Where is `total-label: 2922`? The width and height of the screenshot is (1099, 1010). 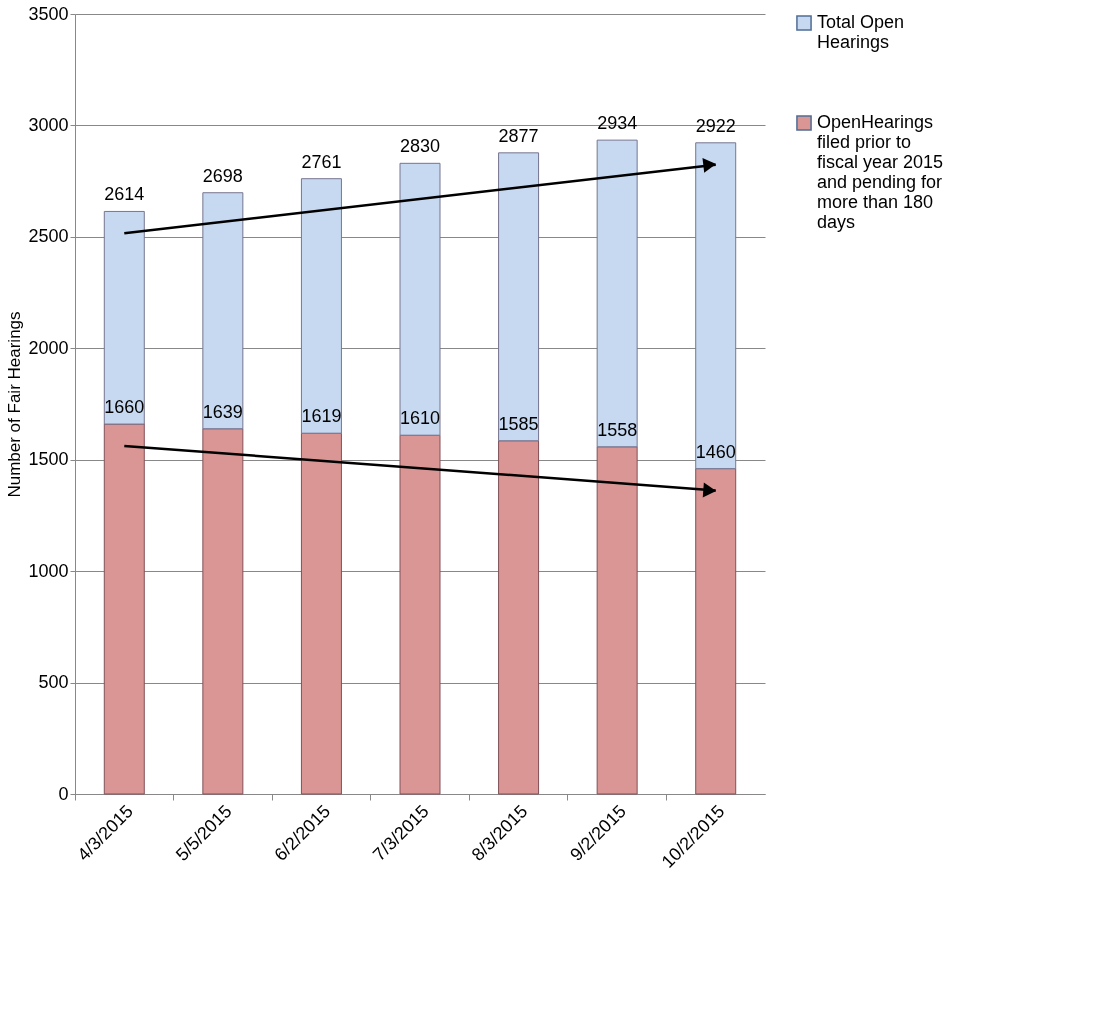
total-label: 2922 is located at coordinates (715, 125).